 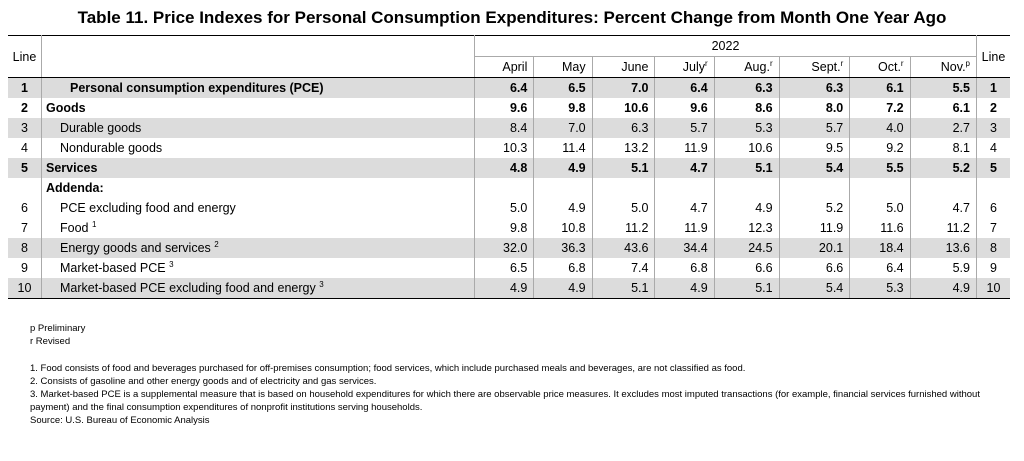 What do you see at coordinates (993, 228) in the screenshot?
I see `line-number-right: 7` at bounding box center [993, 228].